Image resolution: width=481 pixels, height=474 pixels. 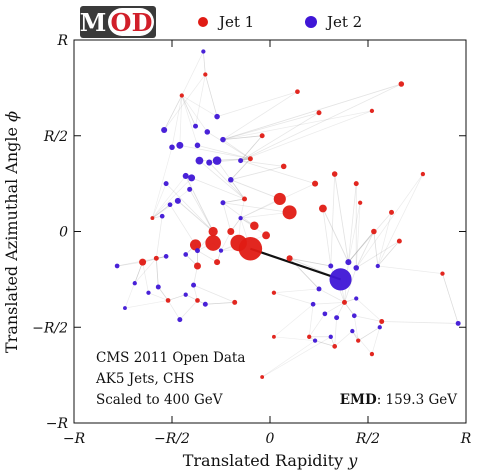 I want to click on mod-logo: M O D, so click(x=118, y=22).